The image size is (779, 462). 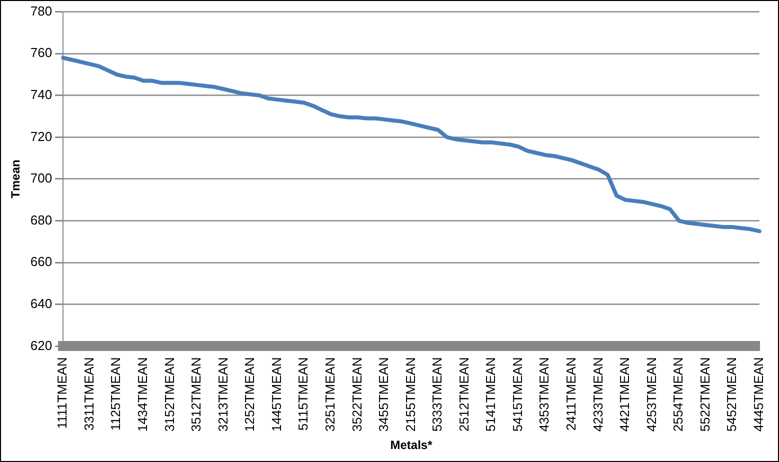 What do you see at coordinates (41, 136) in the screenshot?
I see `y-tick-label: 720` at bounding box center [41, 136].